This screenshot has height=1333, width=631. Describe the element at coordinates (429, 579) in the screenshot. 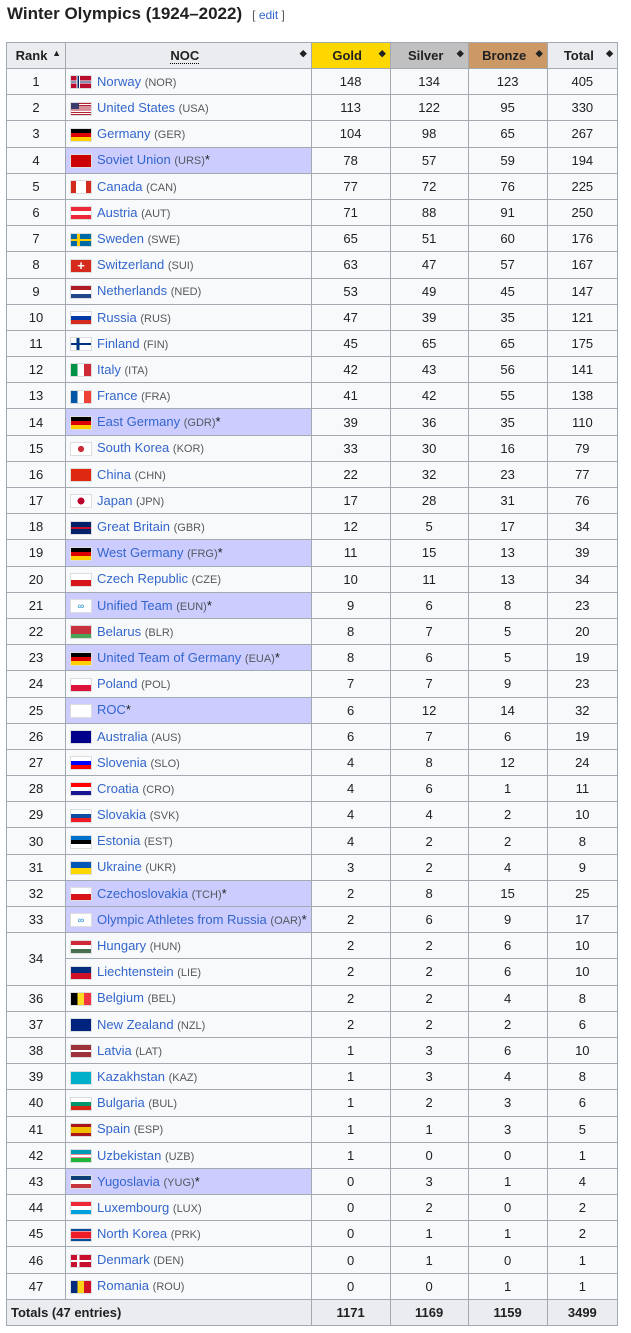

I see `silver-cell: 11` at that location.